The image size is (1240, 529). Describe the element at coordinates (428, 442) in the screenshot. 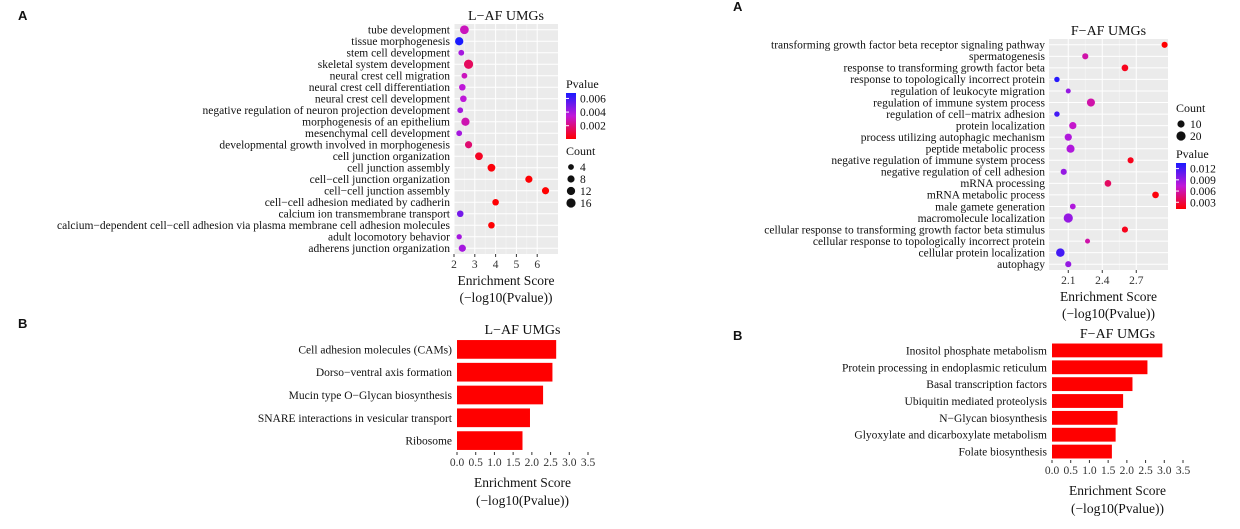

I see `category-label: Ribosome` at that location.